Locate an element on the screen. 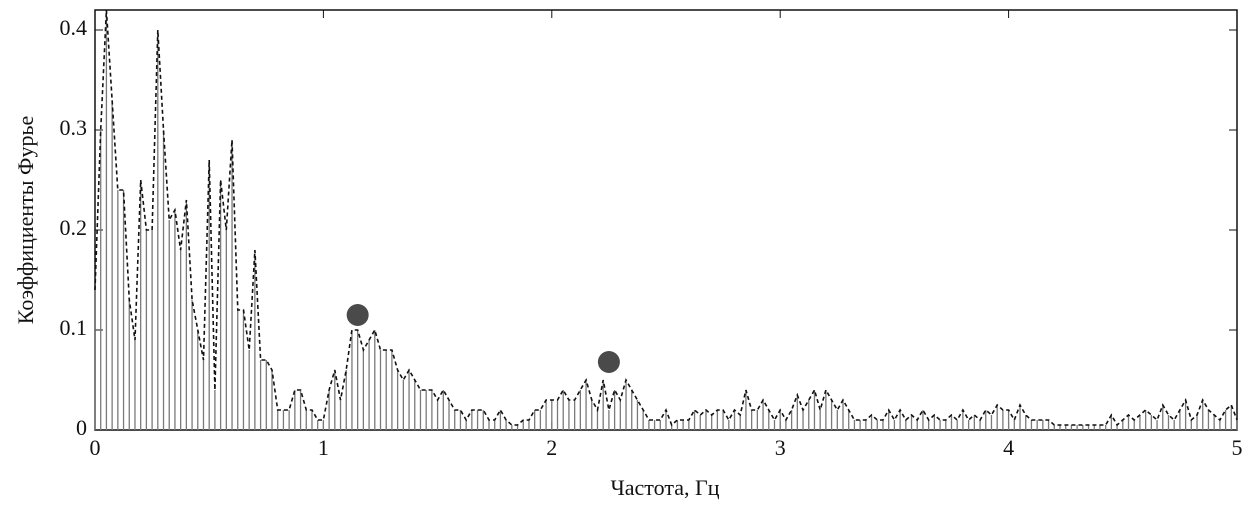  y-tick-label: 0.4 is located at coordinates (74, 27).